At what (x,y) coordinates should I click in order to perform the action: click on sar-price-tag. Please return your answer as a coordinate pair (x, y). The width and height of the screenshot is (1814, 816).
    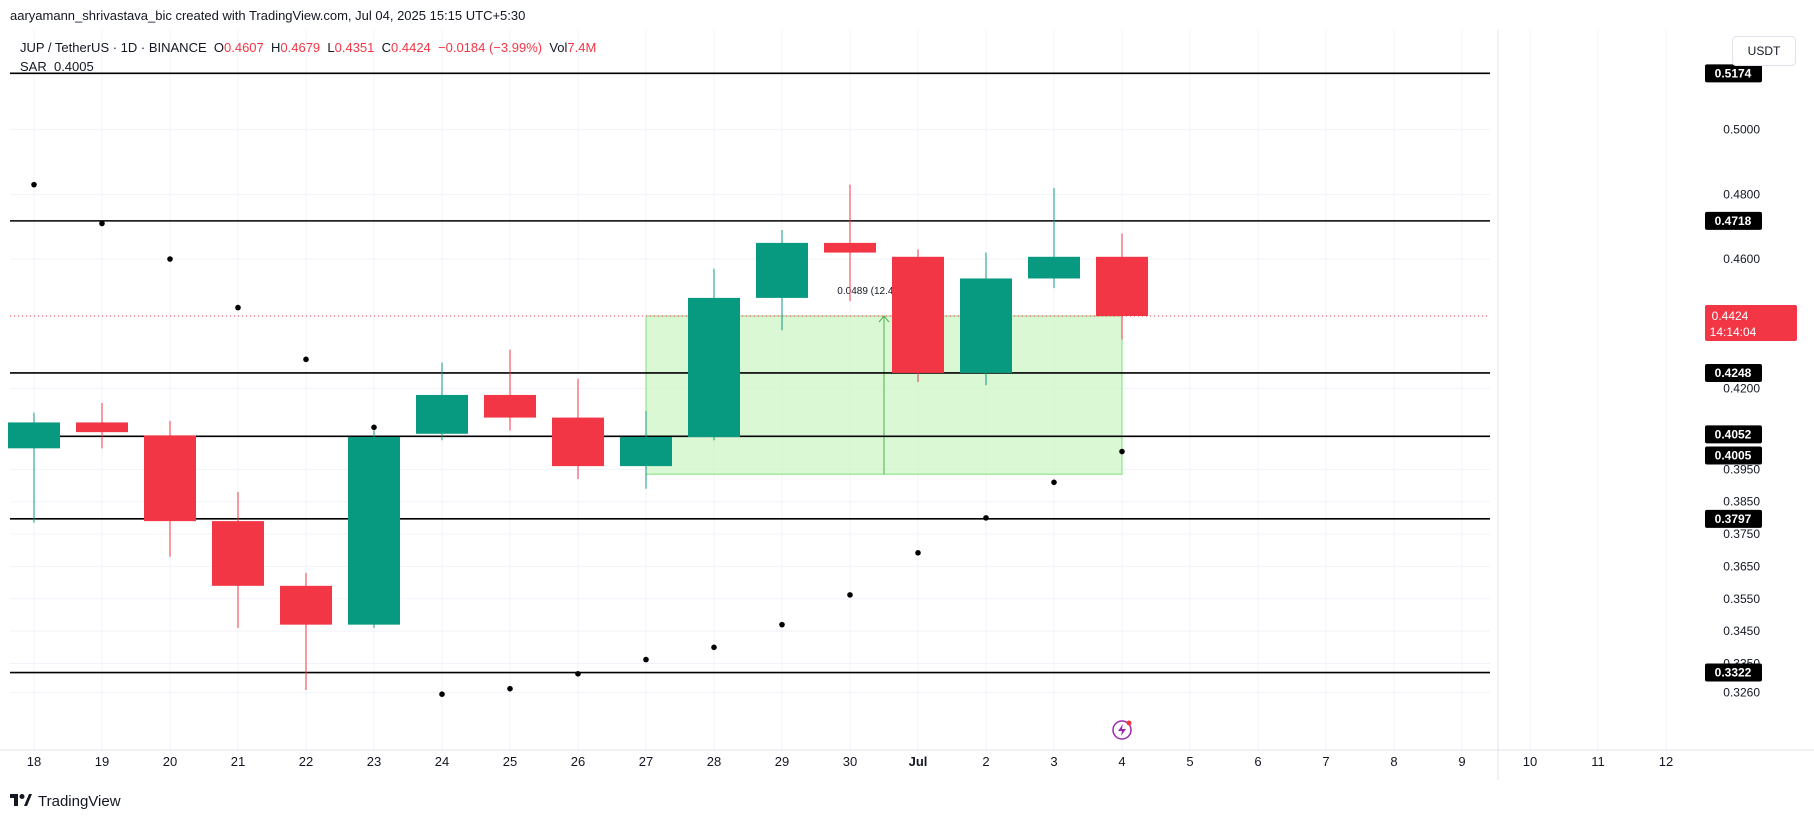
    Looking at the image, I should click on (1733, 455).